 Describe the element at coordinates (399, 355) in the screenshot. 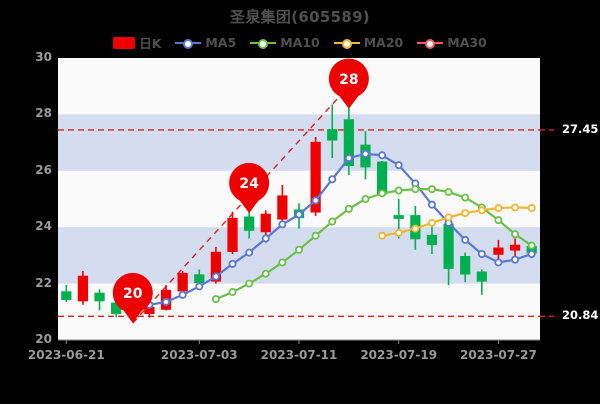

I see `x-axis-tick-label: 2023-07-19` at that location.